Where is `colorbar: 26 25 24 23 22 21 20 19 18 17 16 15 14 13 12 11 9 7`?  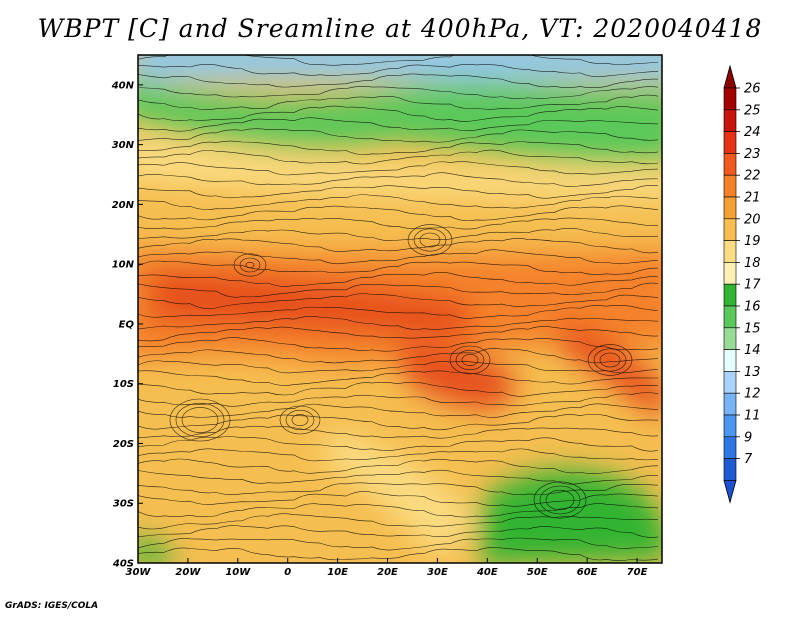 colorbar: 26 25 24 23 22 21 20 19 18 17 16 15 14 13 12 11 9 7 is located at coordinates (742, 284).